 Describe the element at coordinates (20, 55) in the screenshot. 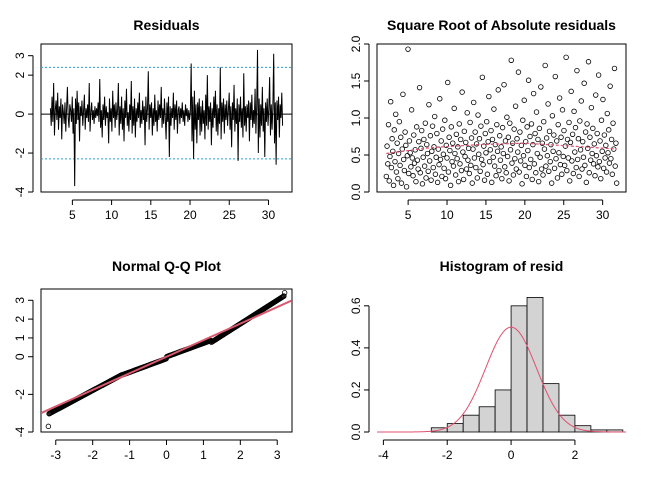

I see `residuals-y-tick-label: 3` at that location.